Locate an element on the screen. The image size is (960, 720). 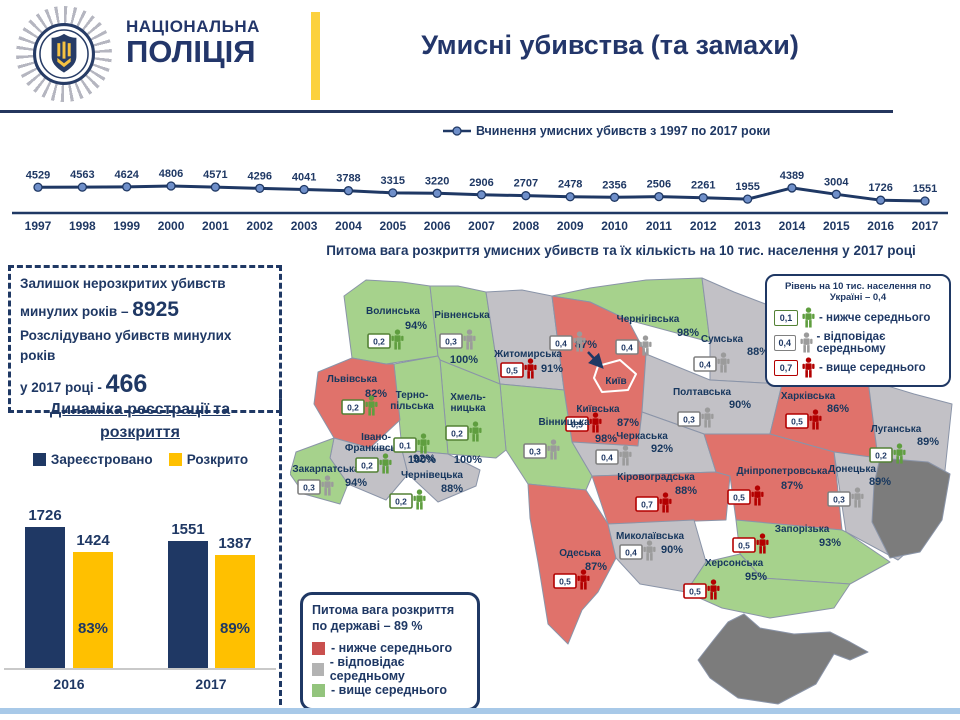
region-odeska is located at coordinates (572, 564).